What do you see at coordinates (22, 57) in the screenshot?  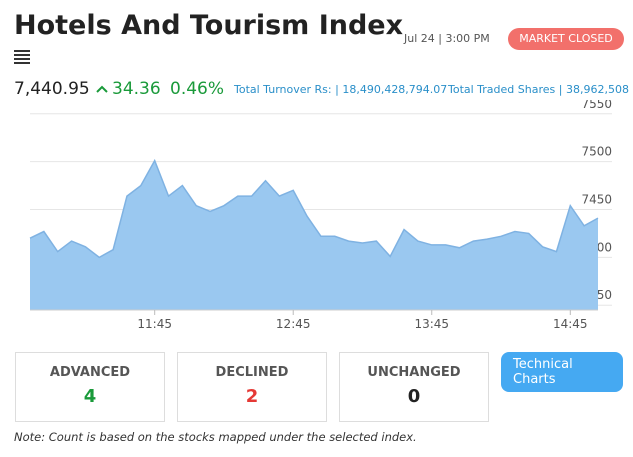 I see `menu-icon` at bounding box center [22, 57].